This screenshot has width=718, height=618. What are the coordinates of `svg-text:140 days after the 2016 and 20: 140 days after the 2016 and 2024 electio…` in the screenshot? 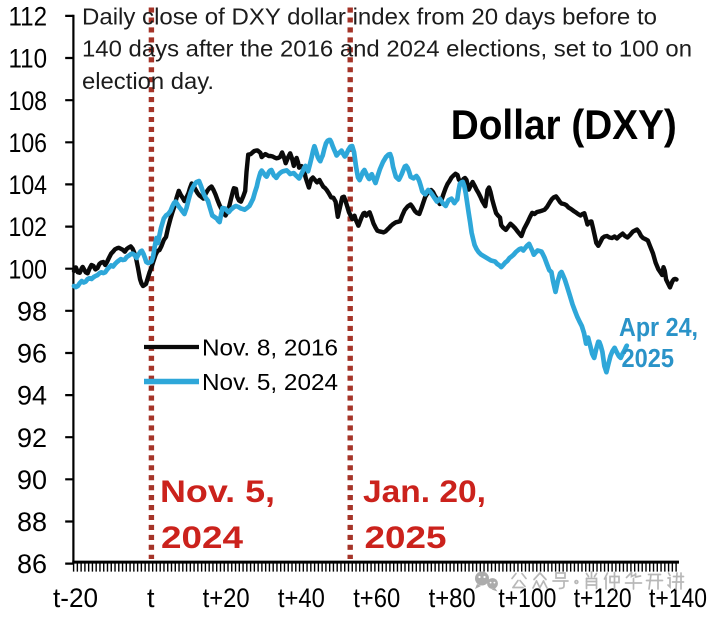 It's located at (387, 49).